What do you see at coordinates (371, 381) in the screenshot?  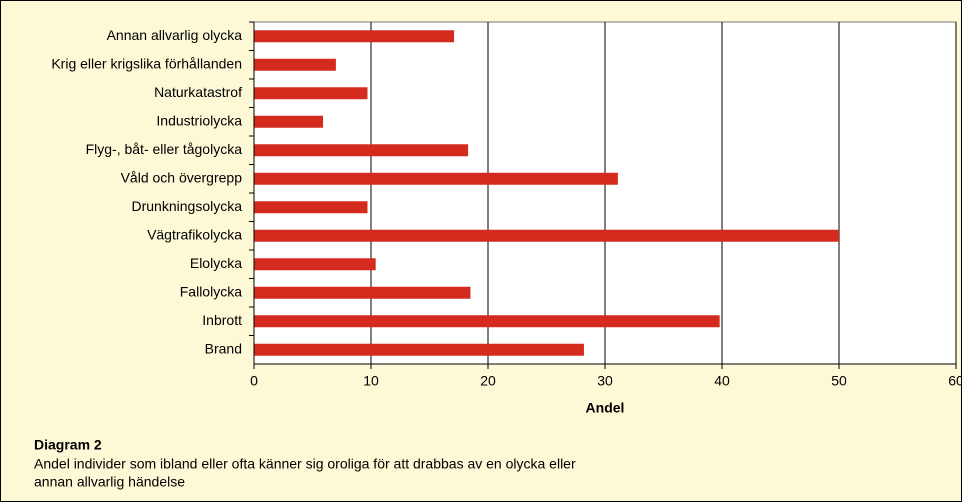 I see `x-tick-label: 10` at bounding box center [371, 381].